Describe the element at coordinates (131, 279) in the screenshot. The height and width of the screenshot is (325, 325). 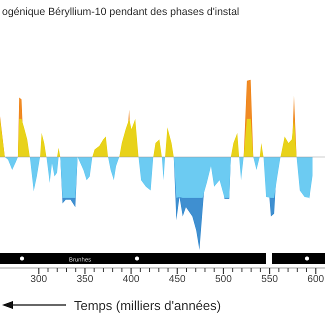
I see `x-tick-label: 400` at that location.